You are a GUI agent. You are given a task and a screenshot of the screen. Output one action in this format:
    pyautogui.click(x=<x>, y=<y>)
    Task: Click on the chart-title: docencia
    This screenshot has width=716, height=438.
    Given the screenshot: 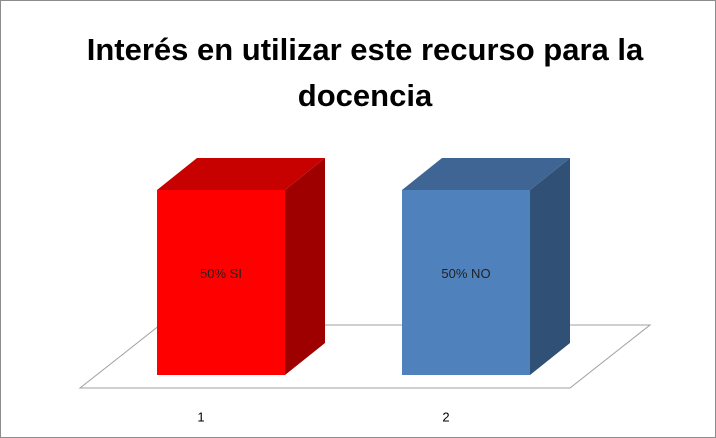 What is the action you would take?
    pyautogui.click(x=365, y=95)
    